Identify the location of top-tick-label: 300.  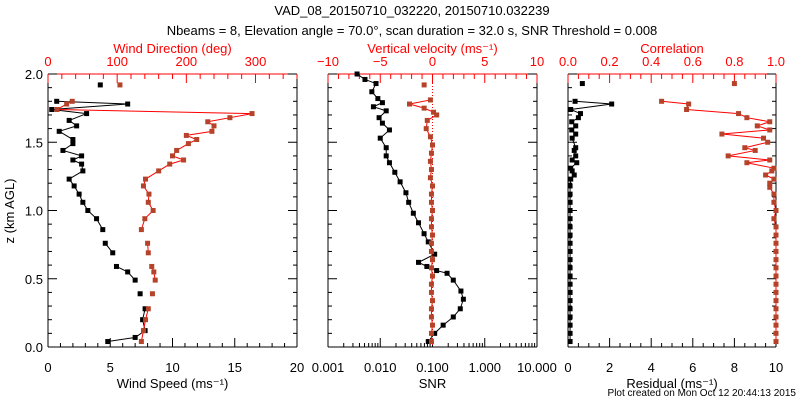
(256, 61).